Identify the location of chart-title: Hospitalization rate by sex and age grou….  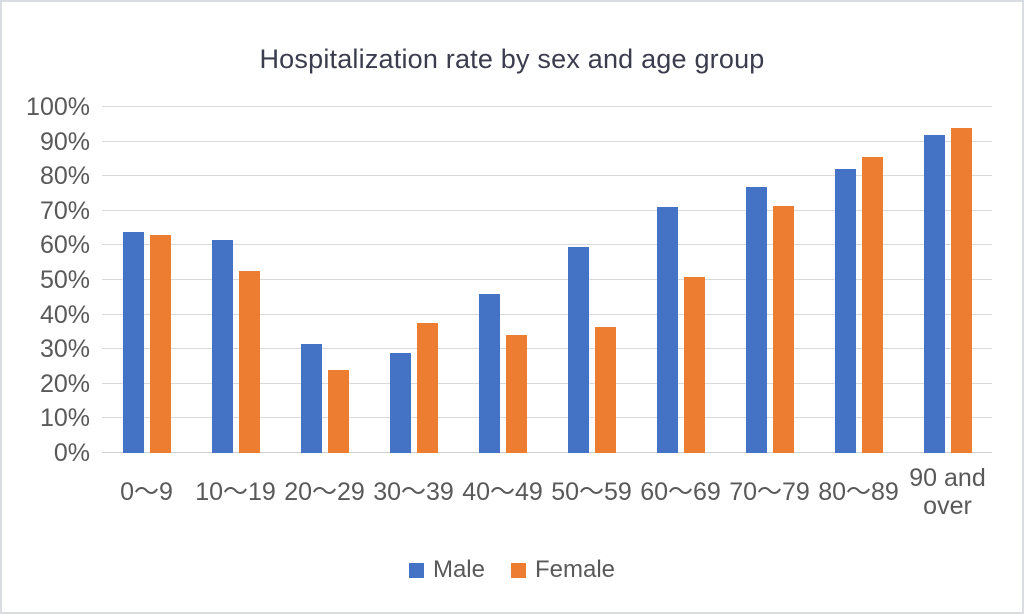
(512, 59).